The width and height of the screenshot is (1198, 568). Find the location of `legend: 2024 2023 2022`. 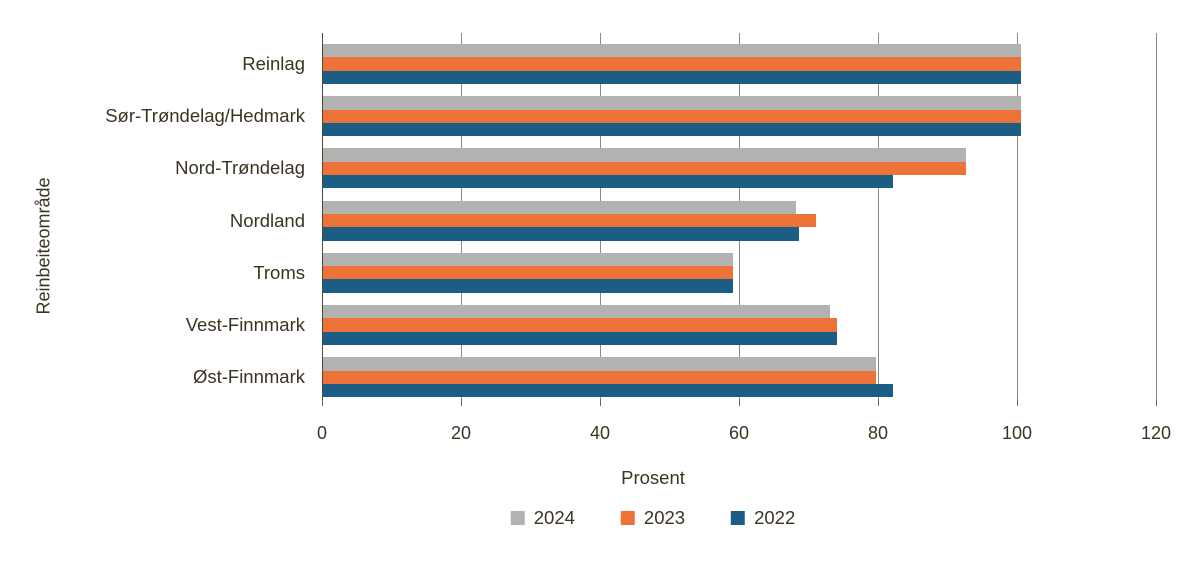

legend: 2024 2023 2022 is located at coordinates (652, 518).